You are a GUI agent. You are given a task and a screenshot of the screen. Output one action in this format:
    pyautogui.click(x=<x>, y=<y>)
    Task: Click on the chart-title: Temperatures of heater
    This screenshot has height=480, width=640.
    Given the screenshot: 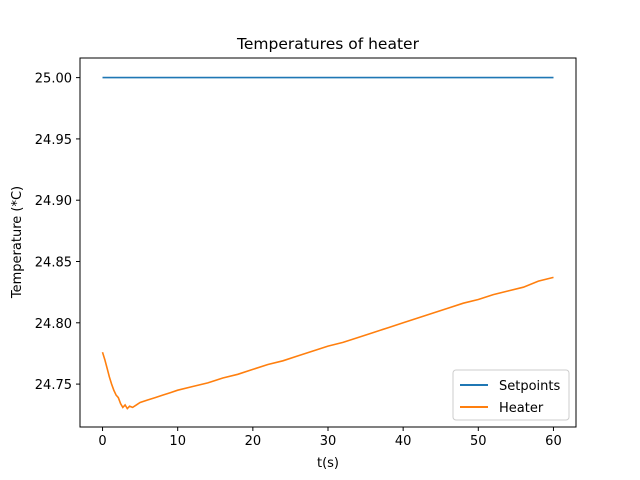 What is the action you would take?
    pyautogui.click(x=328, y=44)
    